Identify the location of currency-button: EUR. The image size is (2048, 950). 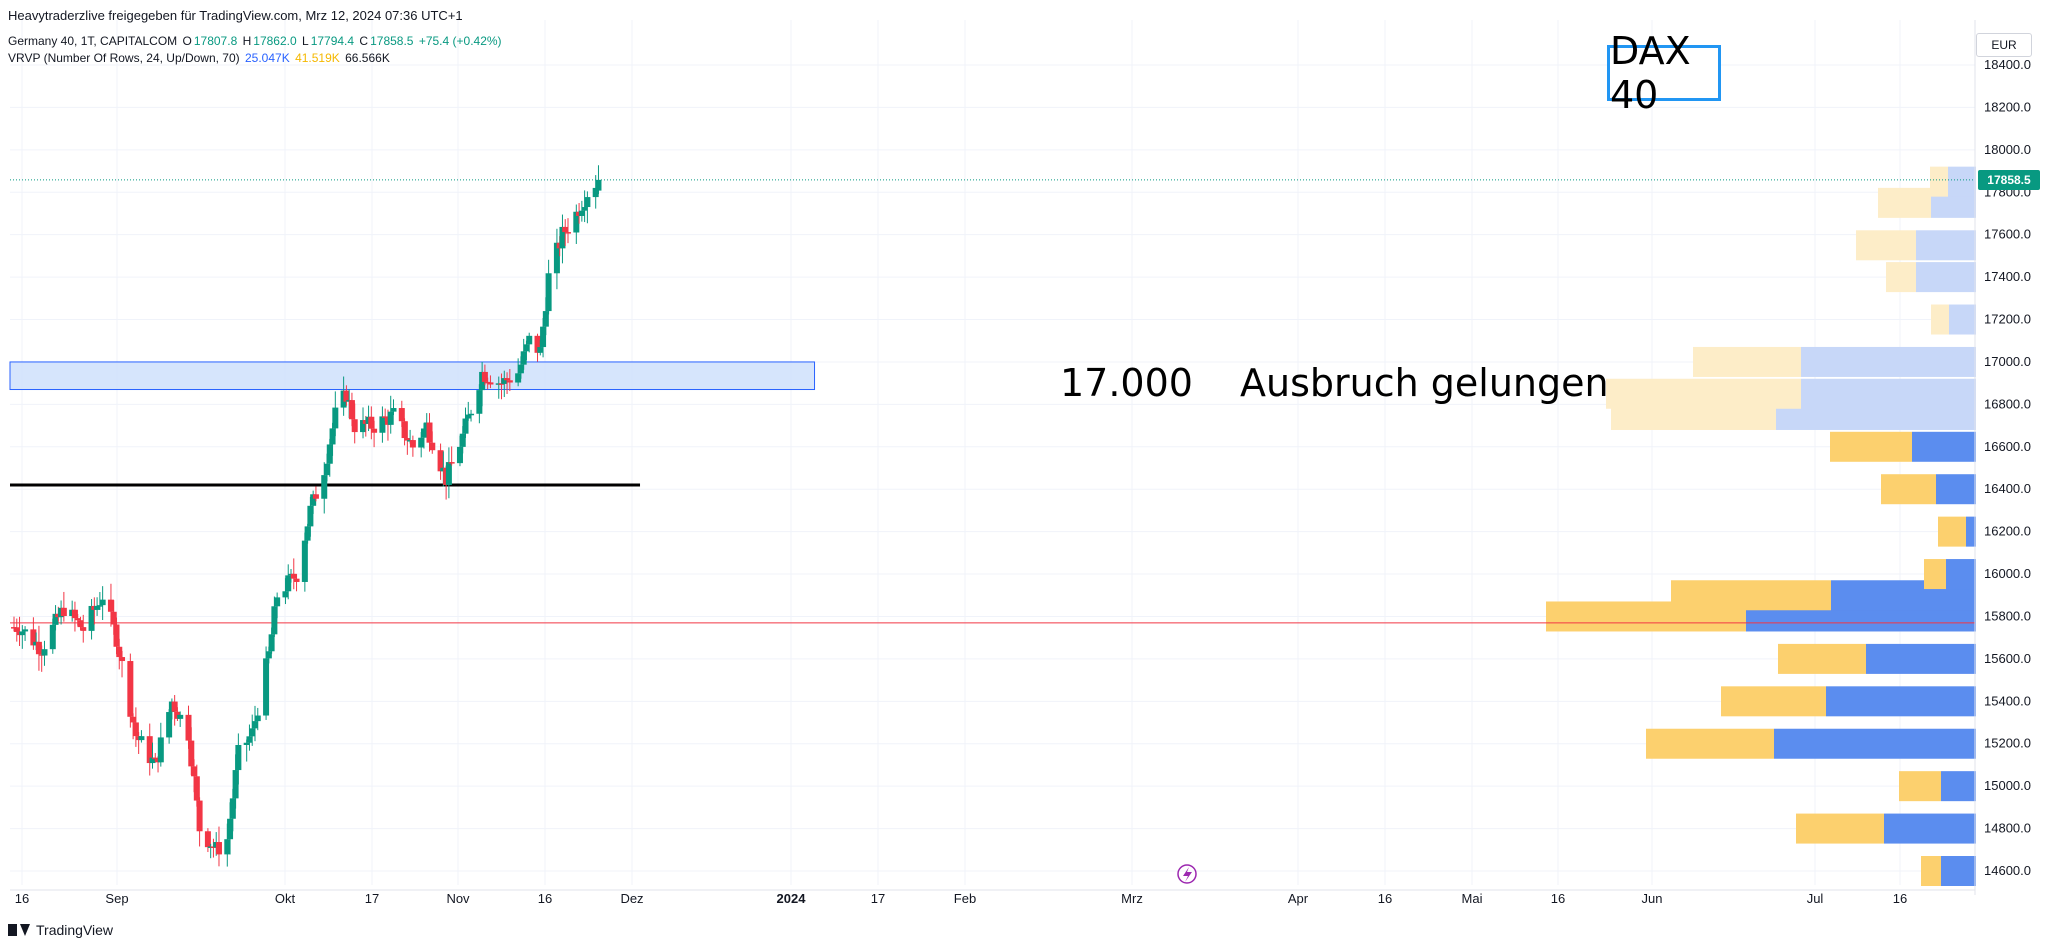
(2004, 45).